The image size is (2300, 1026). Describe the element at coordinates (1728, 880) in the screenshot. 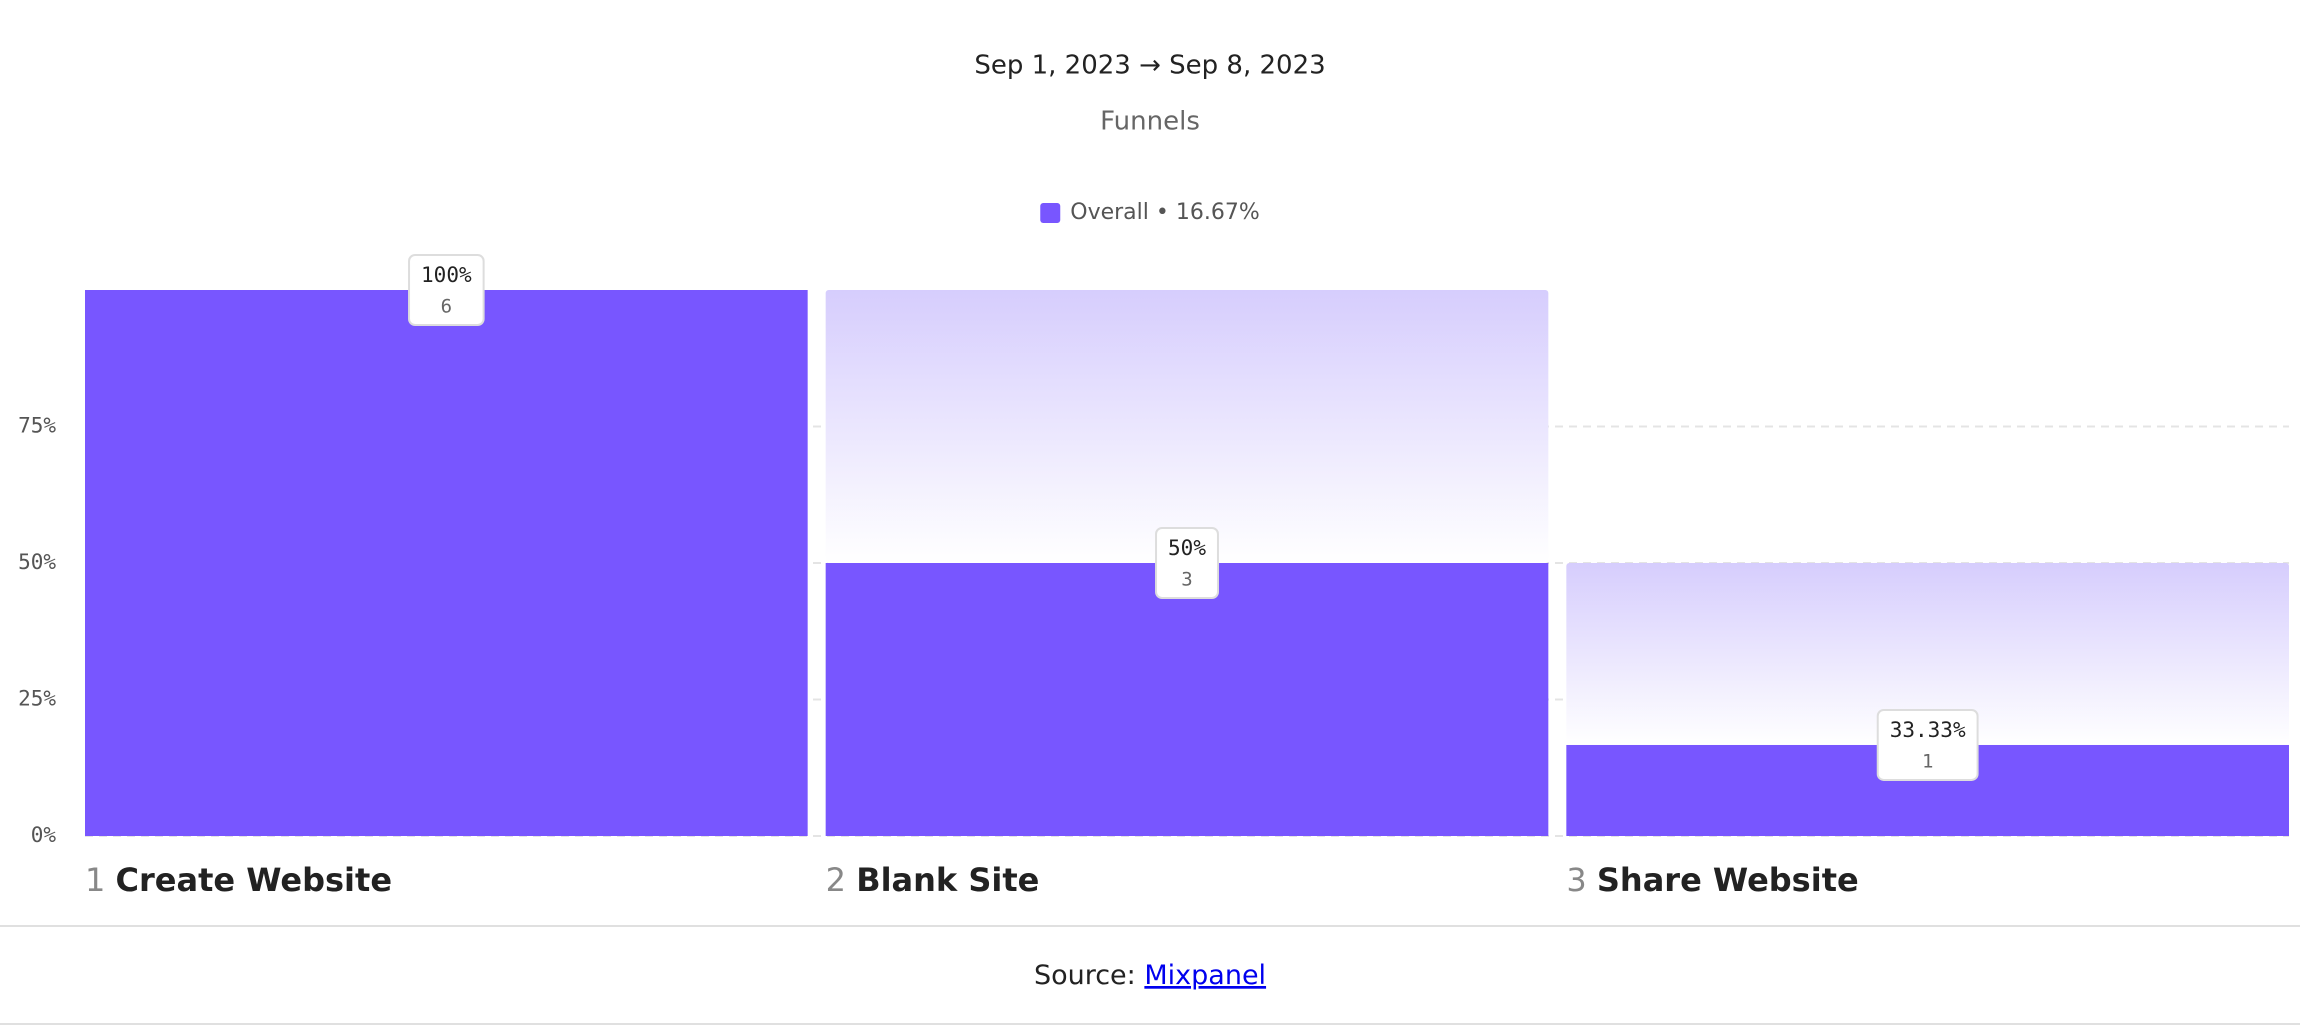

I see `step-name: Share Website` at that location.